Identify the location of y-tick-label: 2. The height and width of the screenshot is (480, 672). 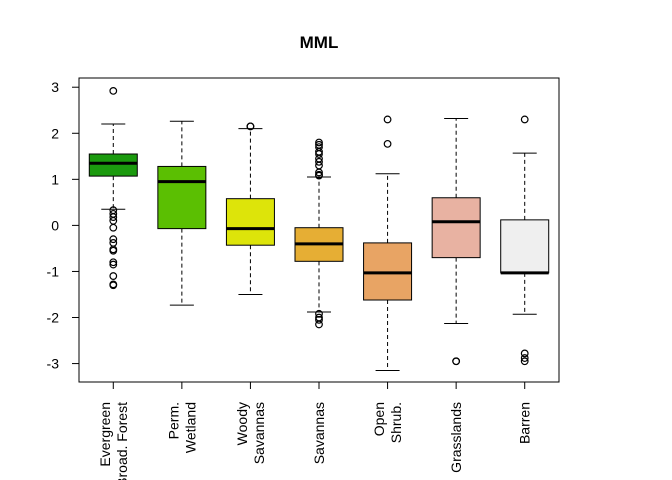
(55, 133).